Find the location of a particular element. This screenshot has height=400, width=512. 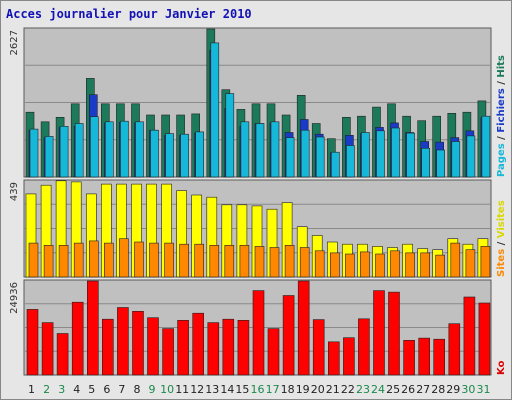

x-tick-label-13: 13 is located at coordinates (212, 389).